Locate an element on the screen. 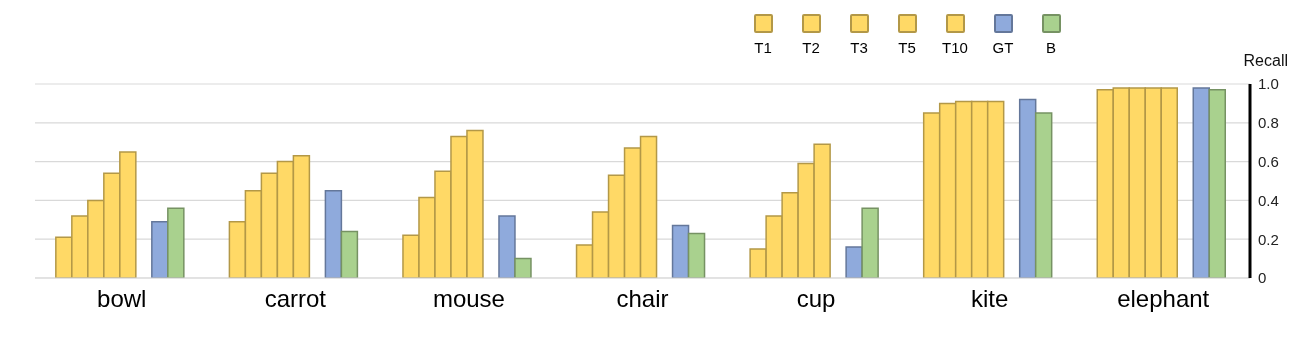 The width and height of the screenshot is (1306, 337). legend-label: T1 is located at coordinates (763, 47).